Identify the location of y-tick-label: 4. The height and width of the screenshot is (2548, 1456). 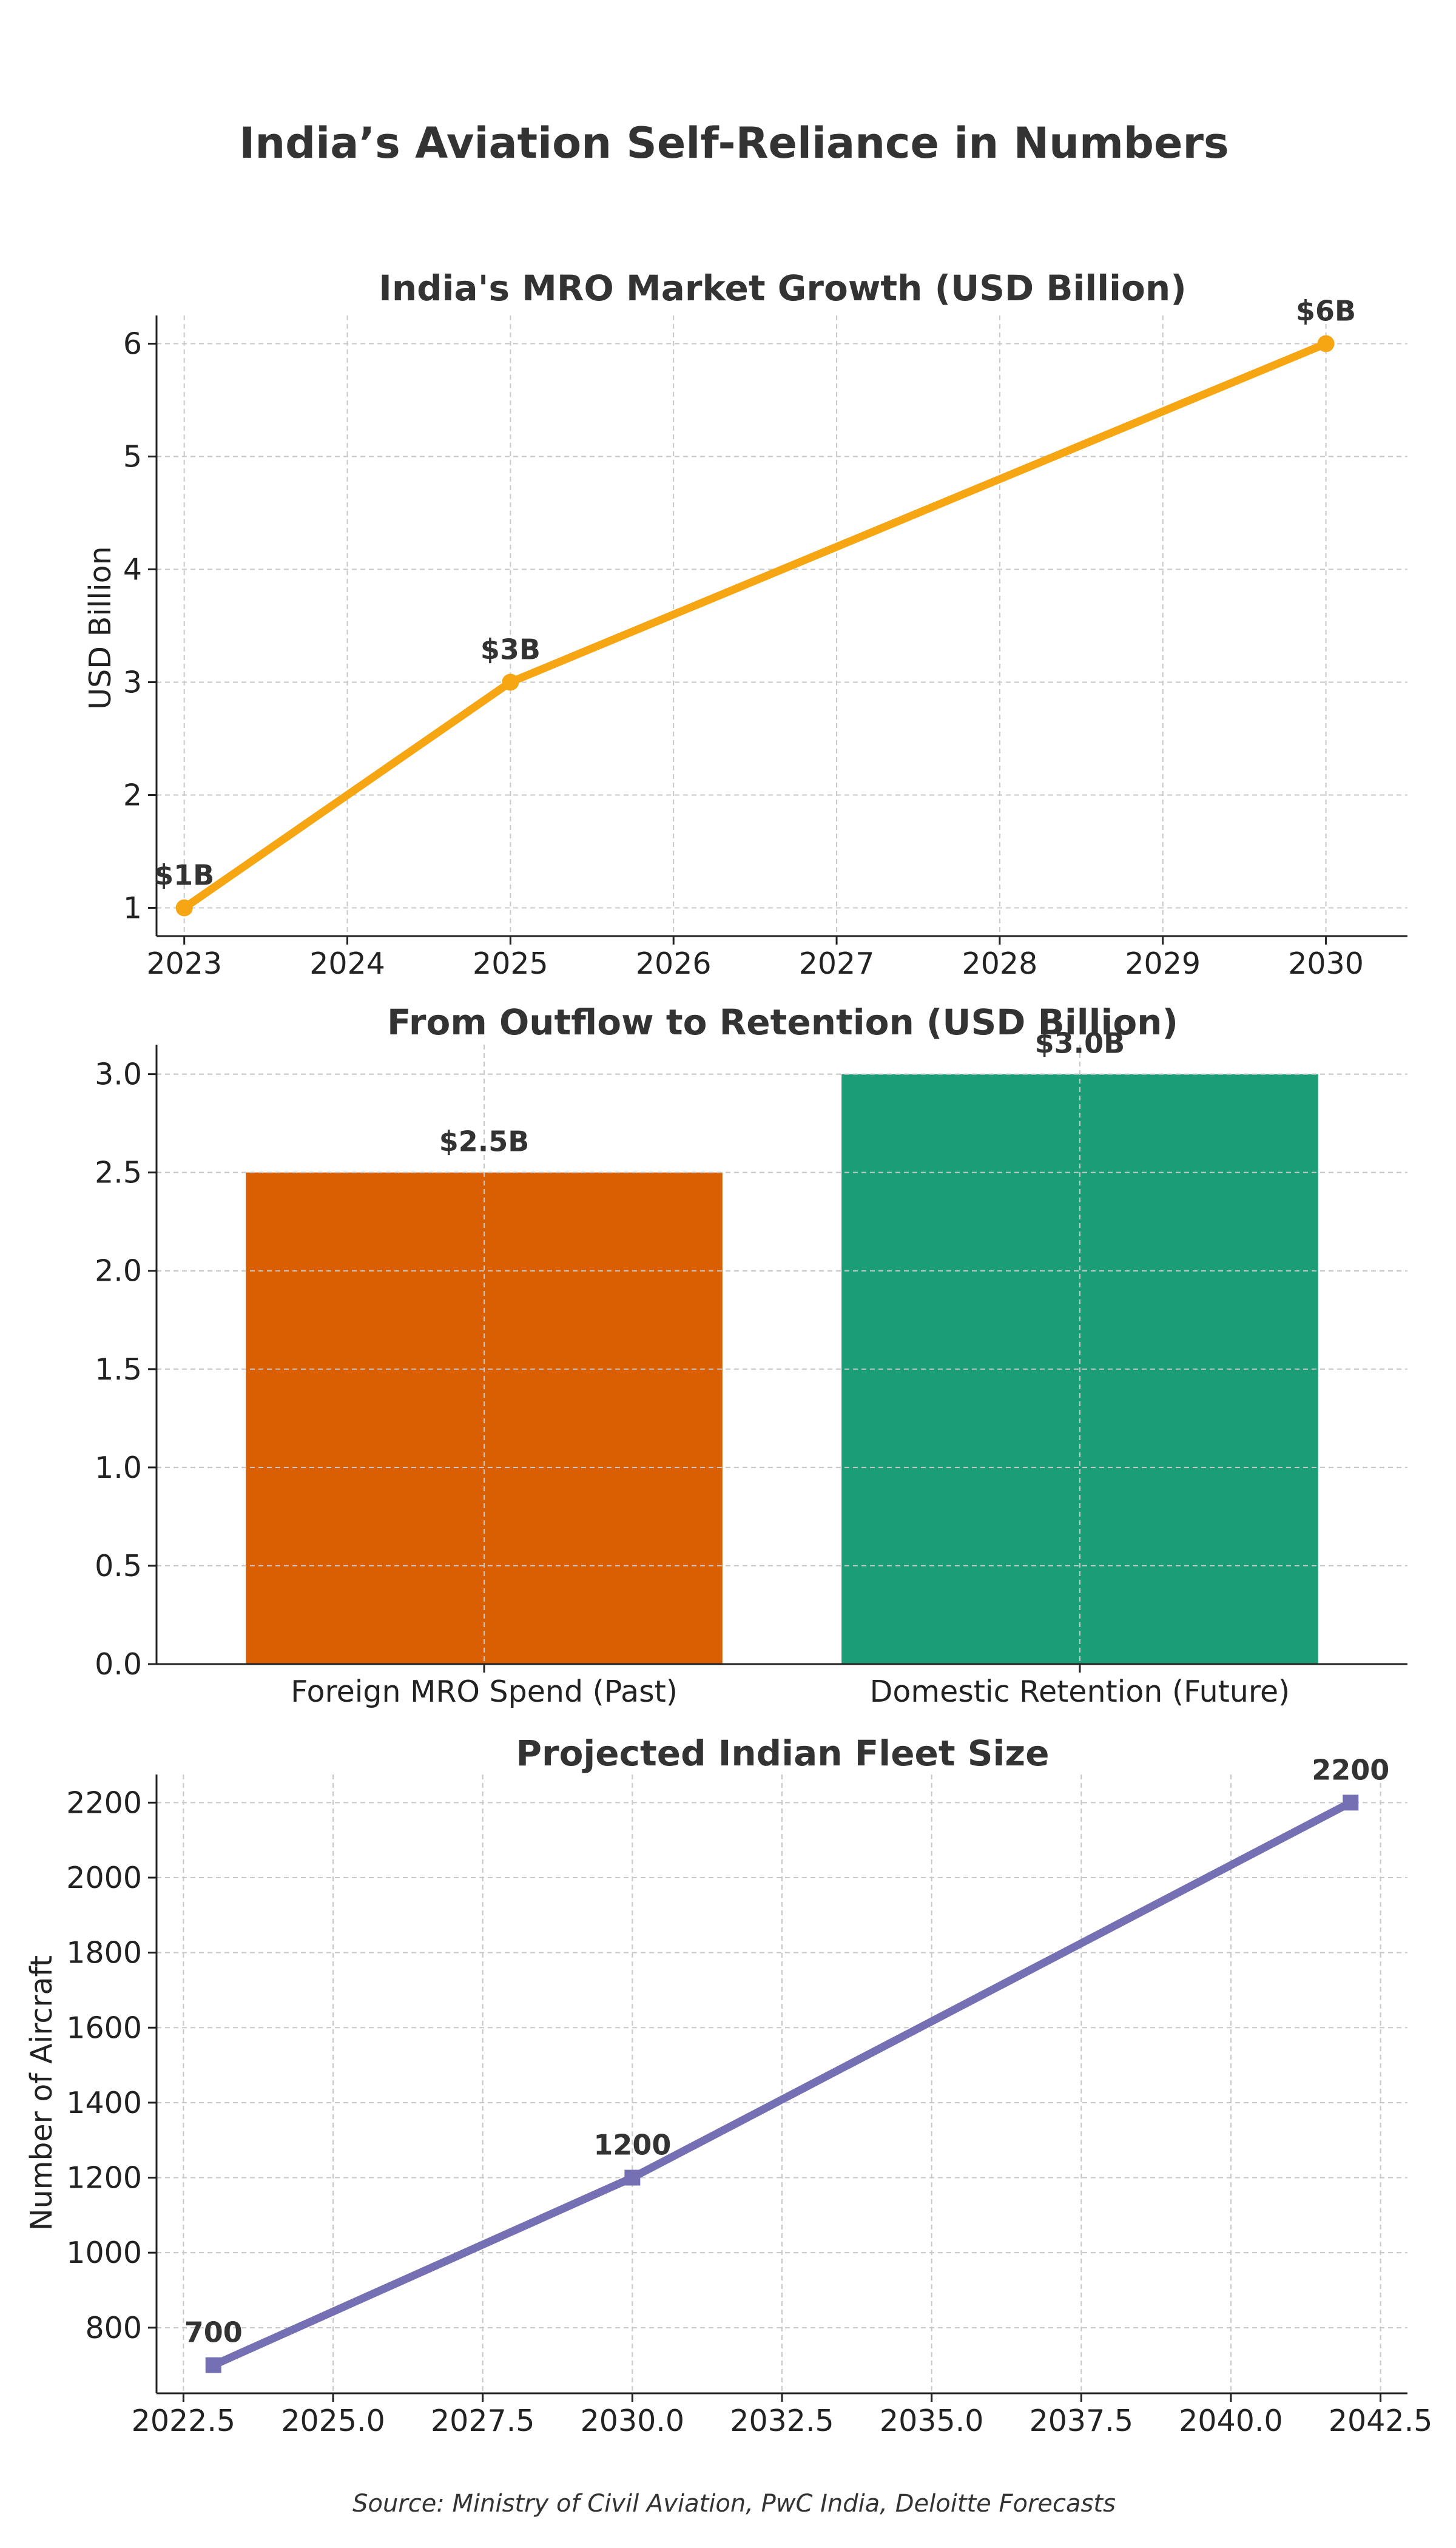
(132, 570).